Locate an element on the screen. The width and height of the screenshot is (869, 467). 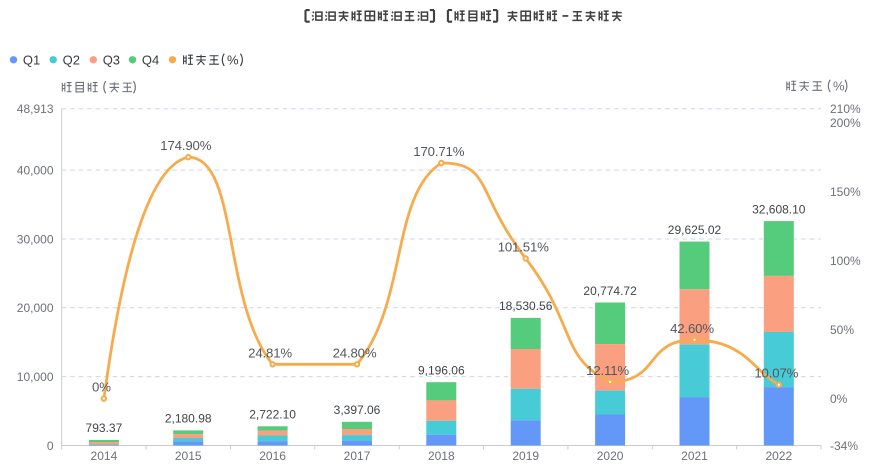
svg-text: 3,397.06 is located at coordinates (357, 410).